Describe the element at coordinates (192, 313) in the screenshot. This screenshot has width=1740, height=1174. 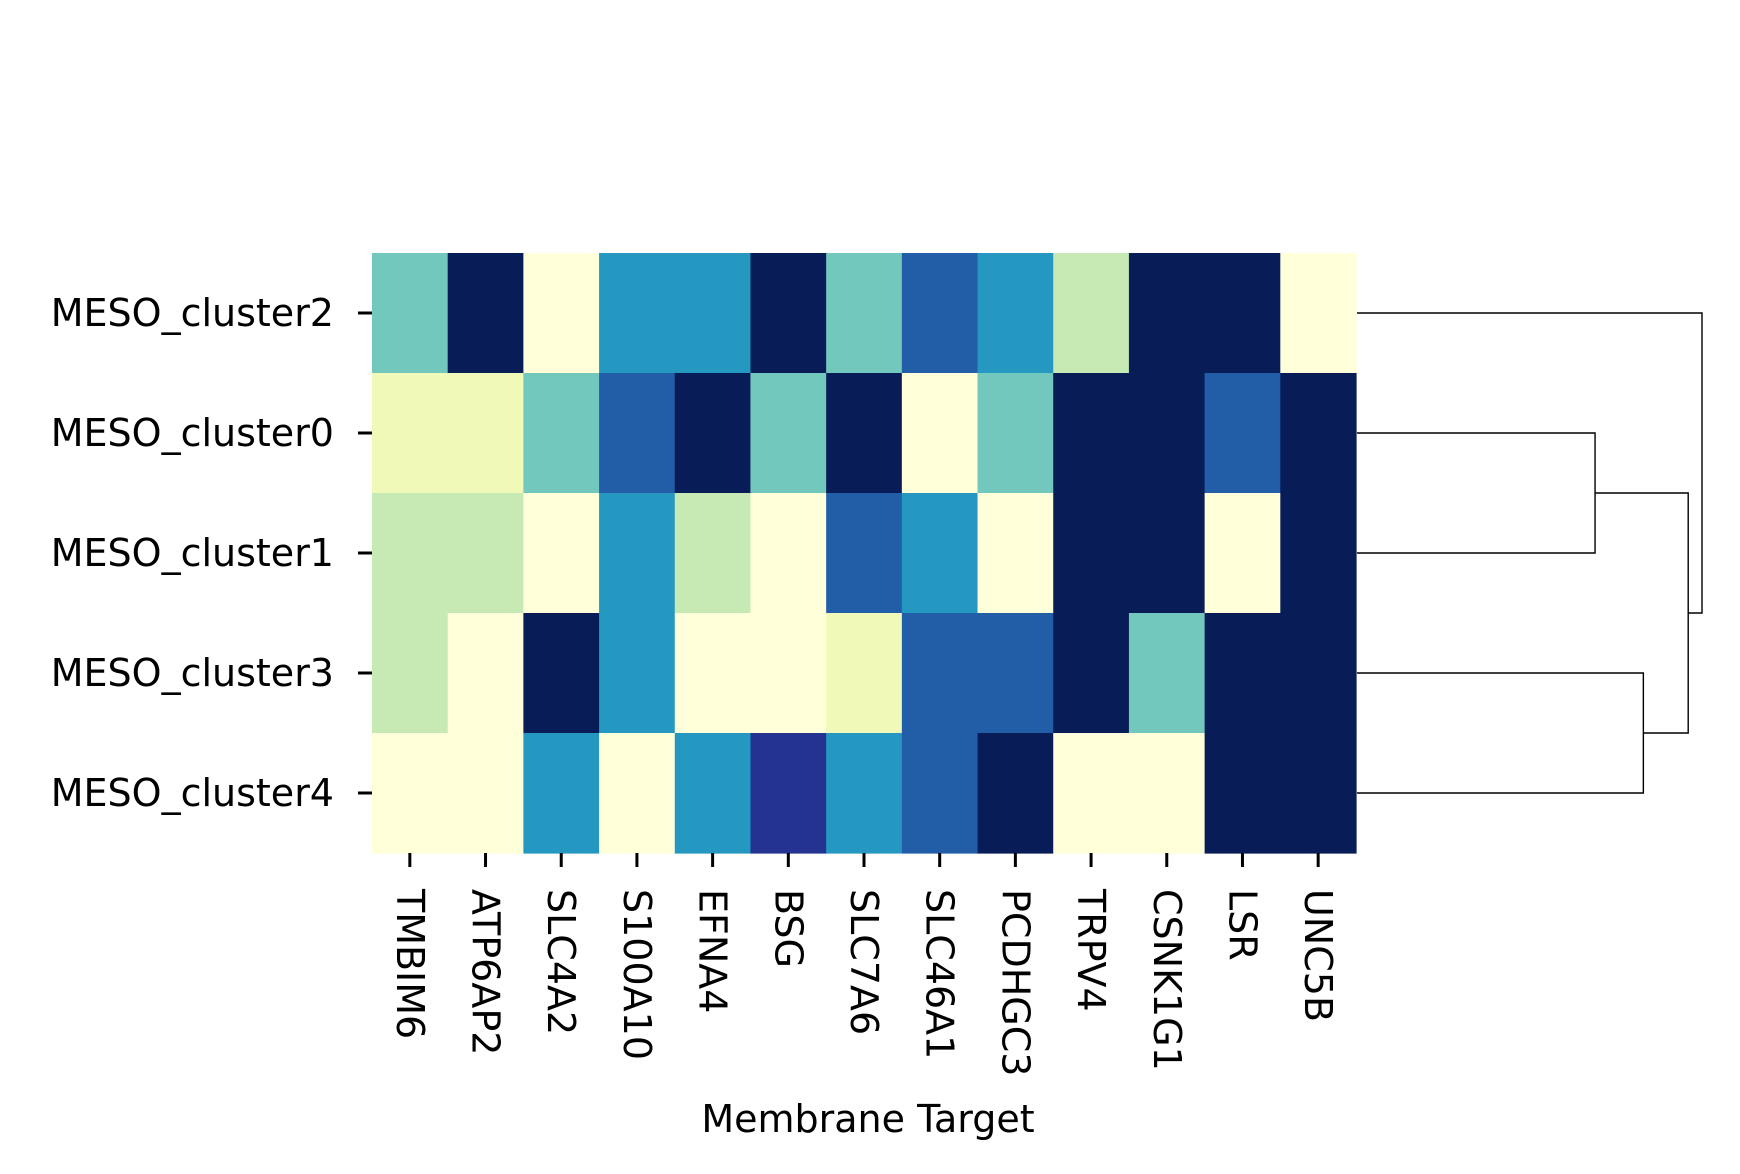
I see `y-tick-label: MESO_cluster2` at that location.